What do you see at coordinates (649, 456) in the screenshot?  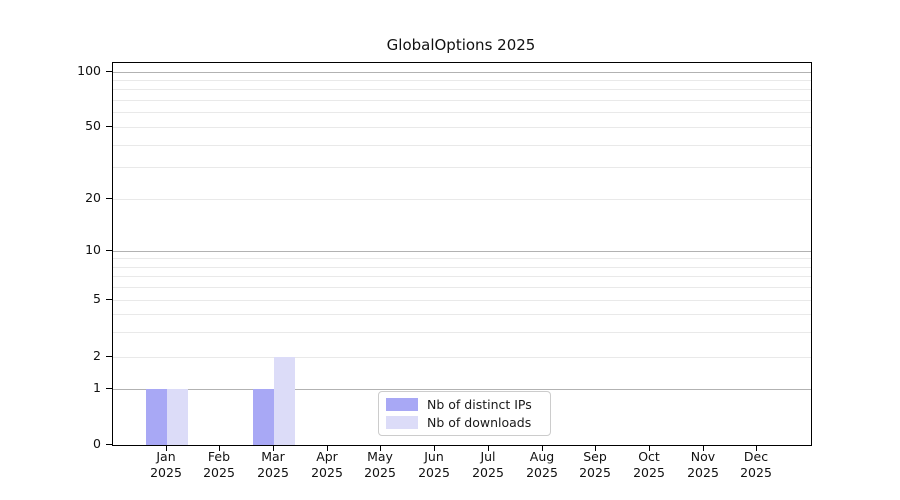 I see `month-name: Oct` at bounding box center [649, 456].